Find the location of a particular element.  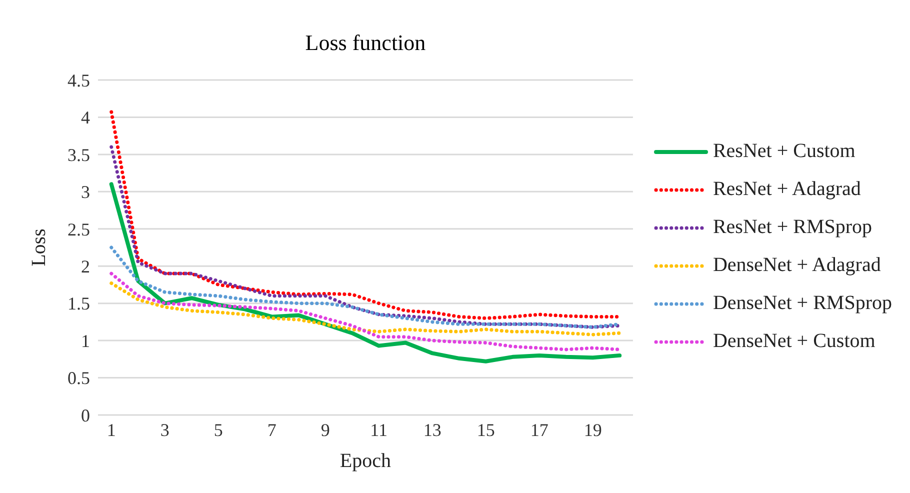

y-tick-label: 1.5 is located at coordinates (79, 304).